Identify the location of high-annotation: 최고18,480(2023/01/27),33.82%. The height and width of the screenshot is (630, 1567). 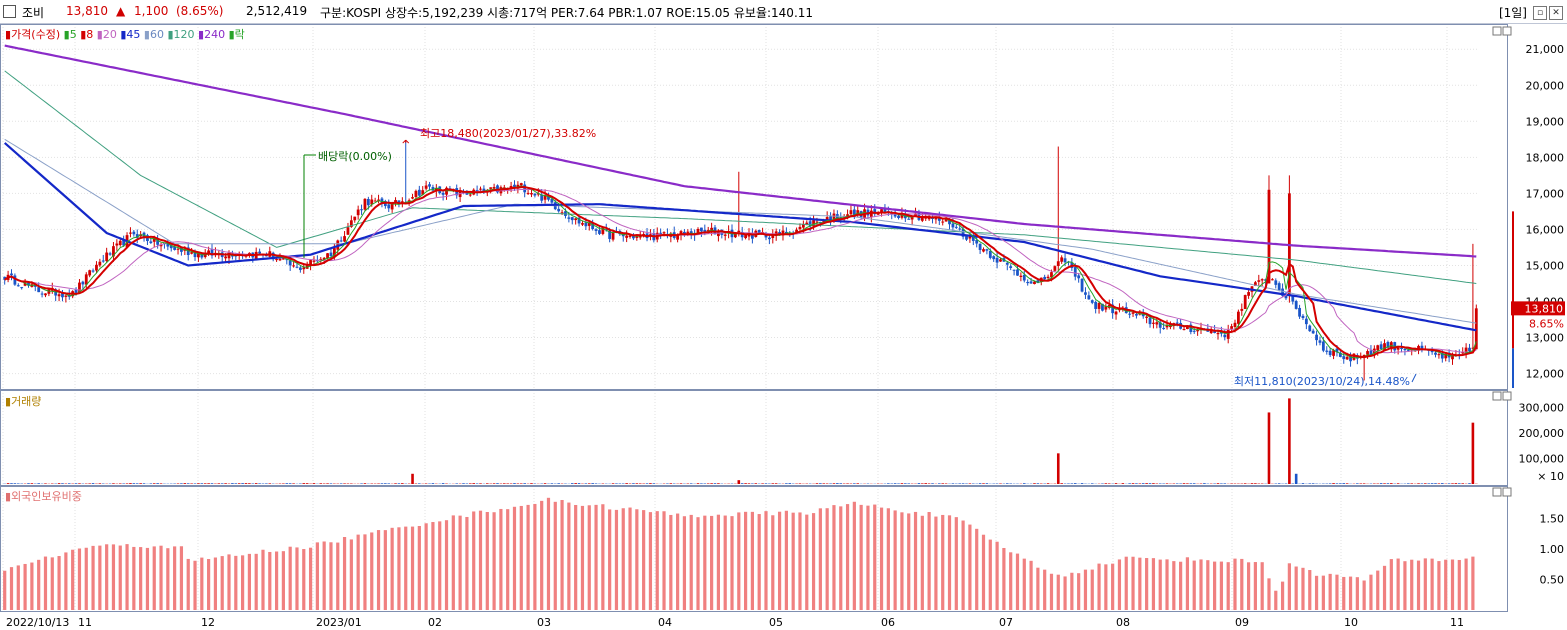
(508, 133).